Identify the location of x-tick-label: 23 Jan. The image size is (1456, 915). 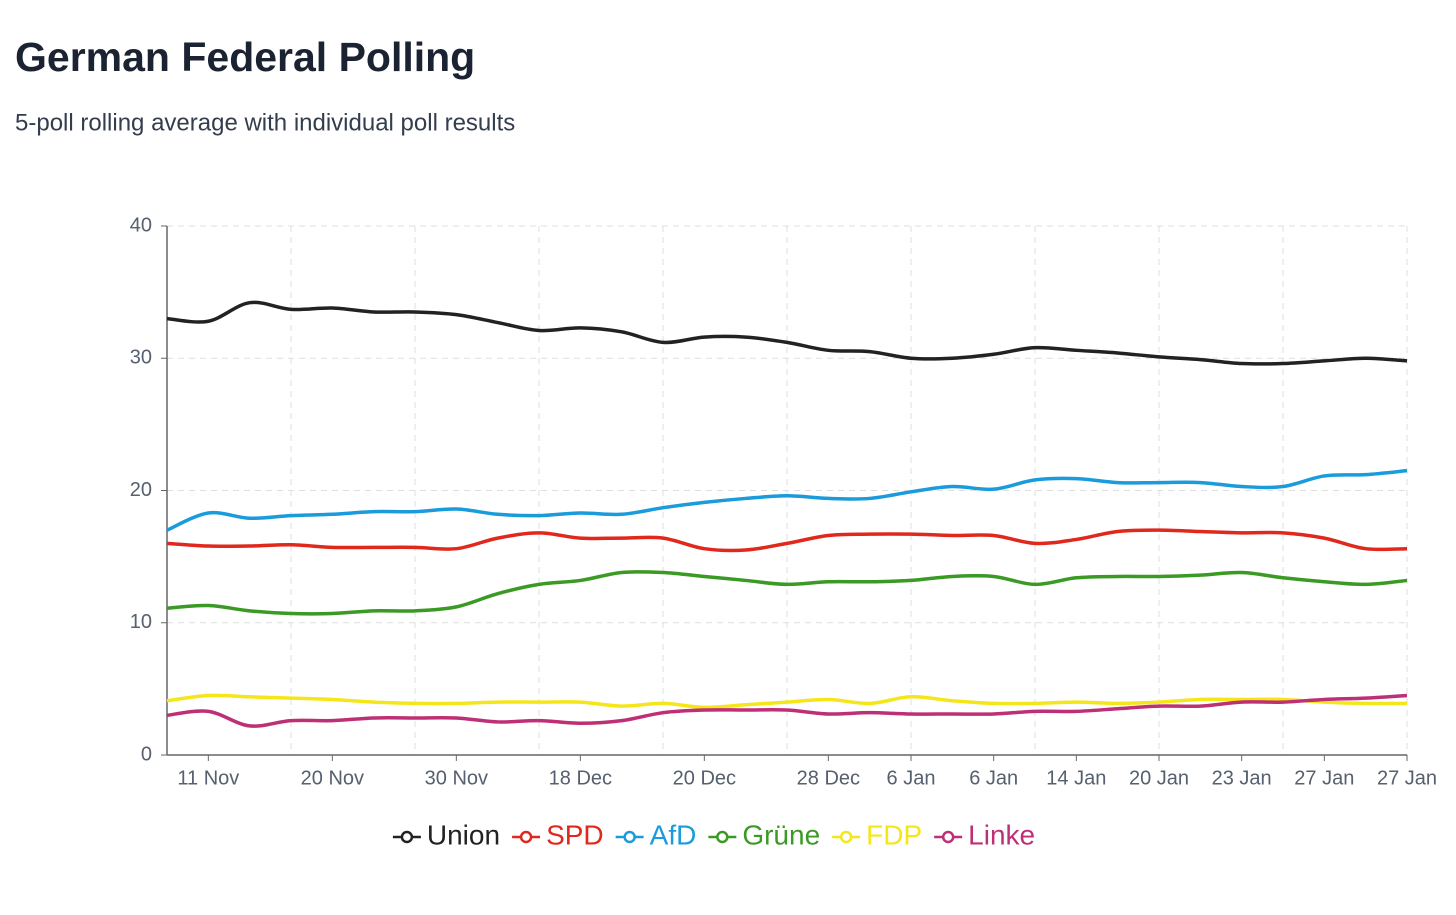
(1242, 778).